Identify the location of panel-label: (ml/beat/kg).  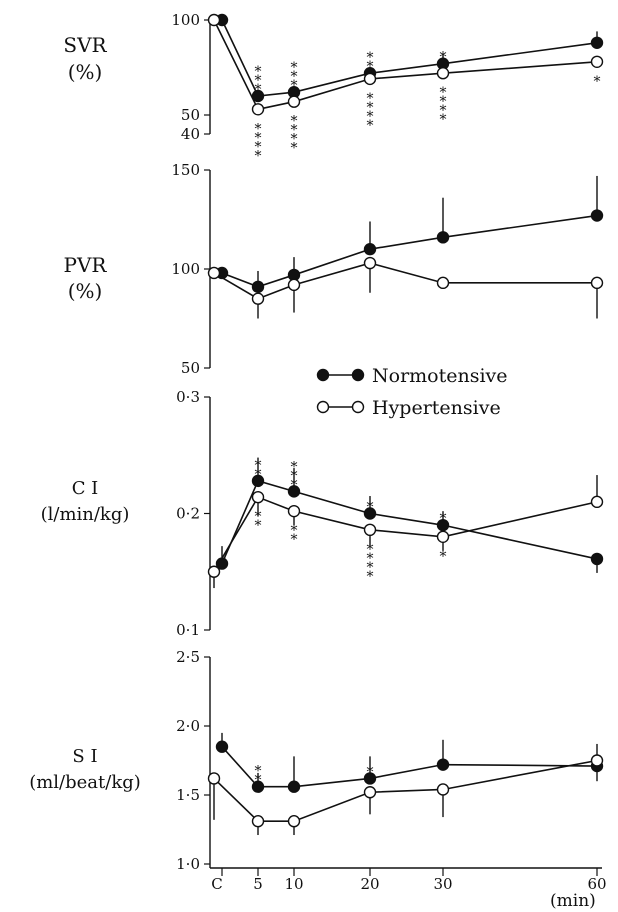
(85, 782).